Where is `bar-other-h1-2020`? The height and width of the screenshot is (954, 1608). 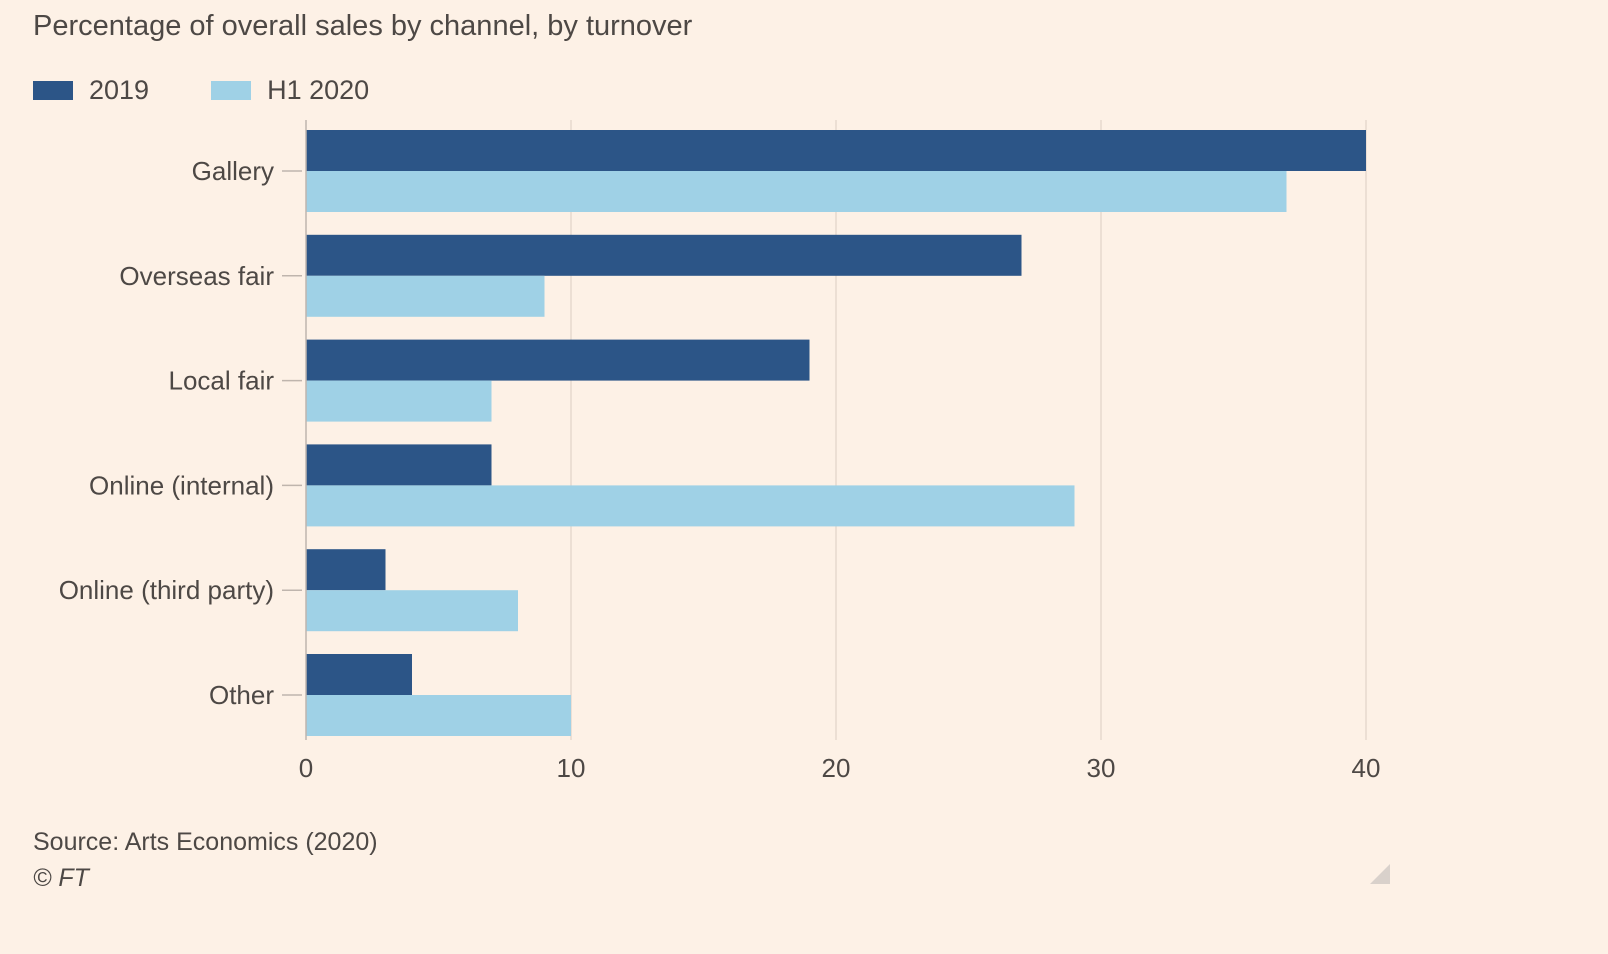 bar-other-h1-2020 is located at coordinates (438, 715).